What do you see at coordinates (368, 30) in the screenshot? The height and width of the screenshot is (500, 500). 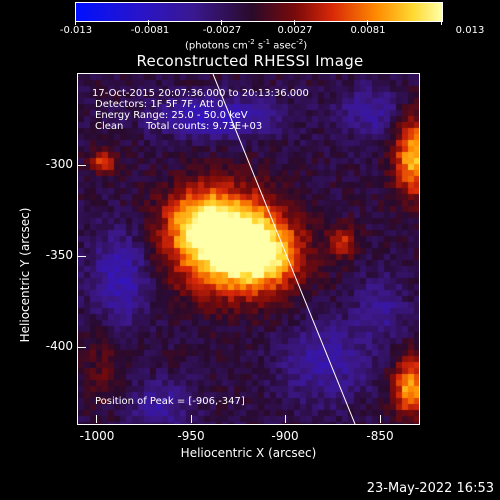 I see `colorbar-tick-label: 0.0081` at bounding box center [368, 30].